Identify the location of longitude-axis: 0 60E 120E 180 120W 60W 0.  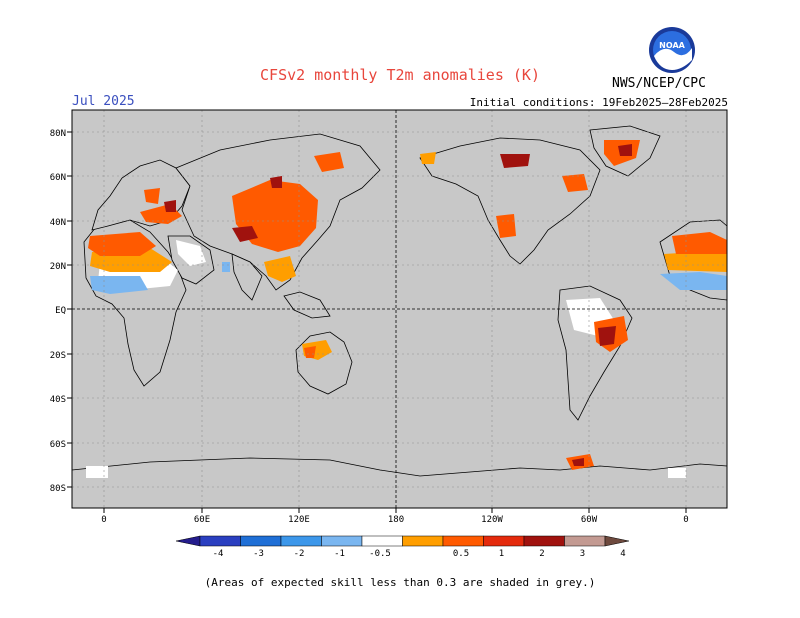
(395, 516).